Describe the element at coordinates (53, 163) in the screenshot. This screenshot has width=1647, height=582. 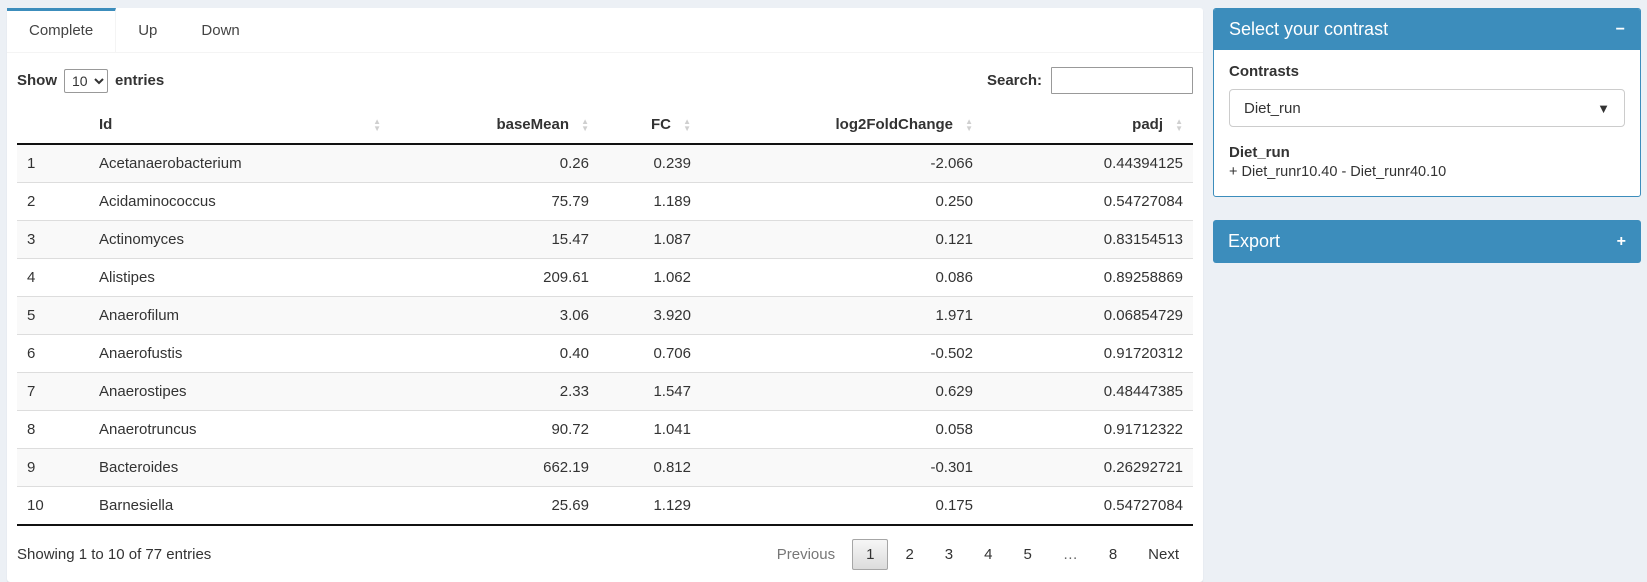
I see `cell-num: 1` at that location.